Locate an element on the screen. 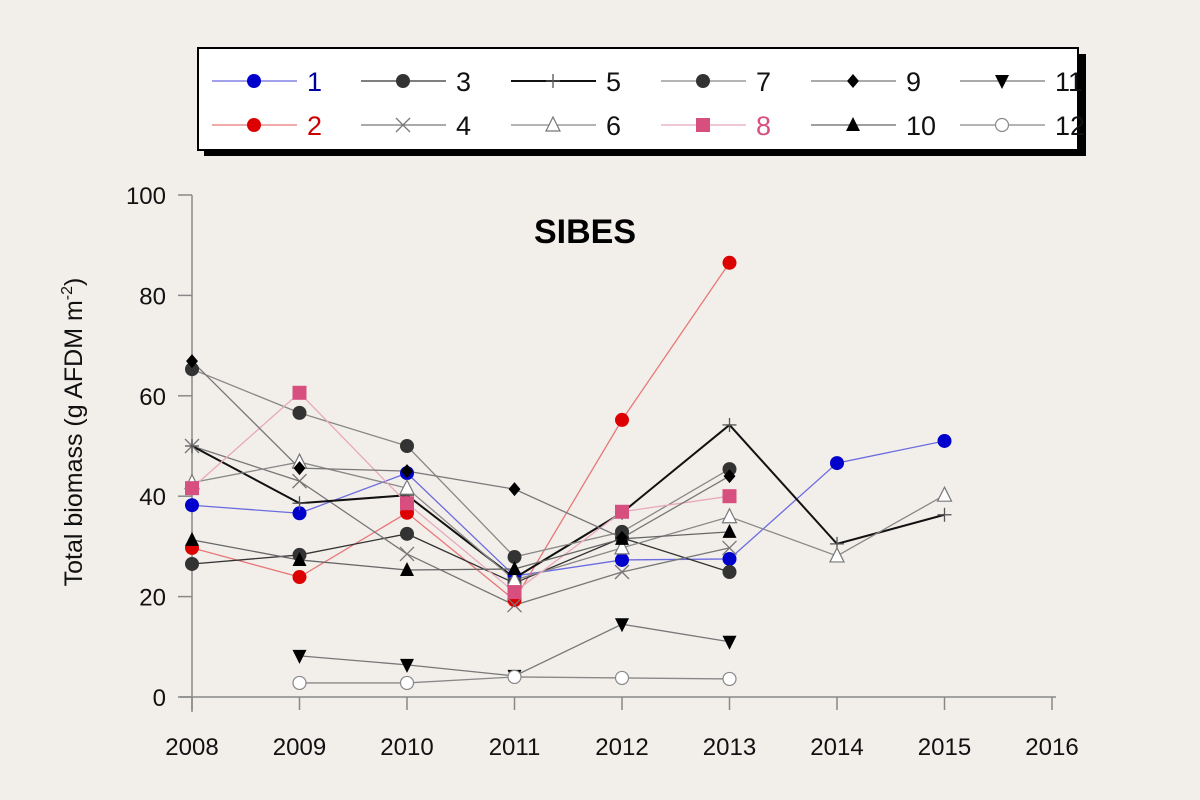  legend-item-6: 6 is located at coordinates (566, 126).